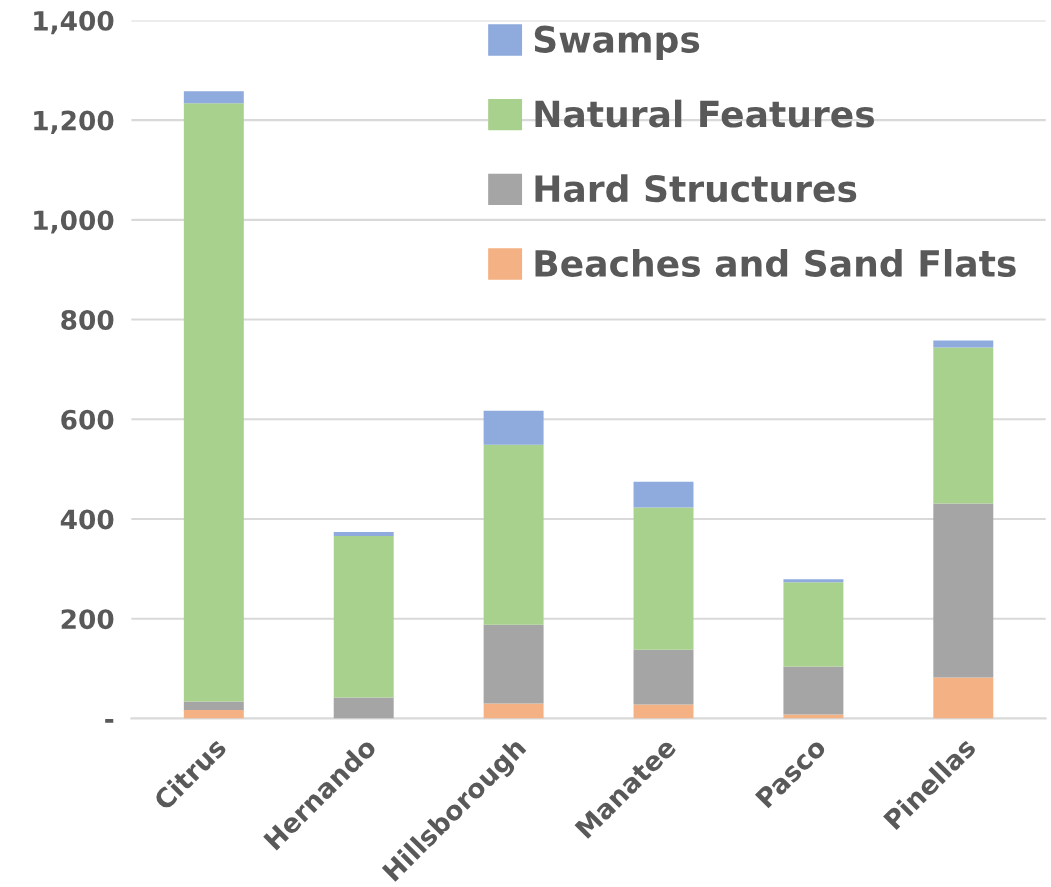 This screenshot has height=887, width=1051. I want to click on y-tick-label: 800, so click(87, 320).